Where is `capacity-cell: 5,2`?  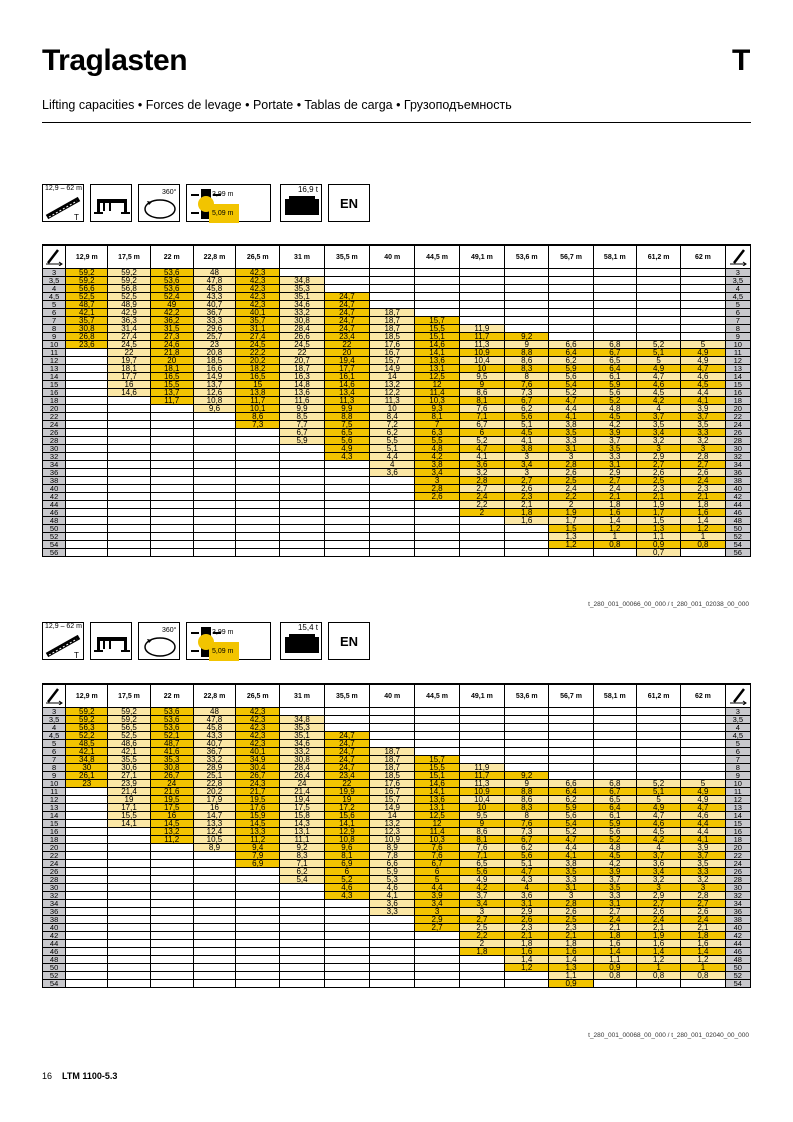
capacity-cell: 5,2 is located at coordinates (614, 400).